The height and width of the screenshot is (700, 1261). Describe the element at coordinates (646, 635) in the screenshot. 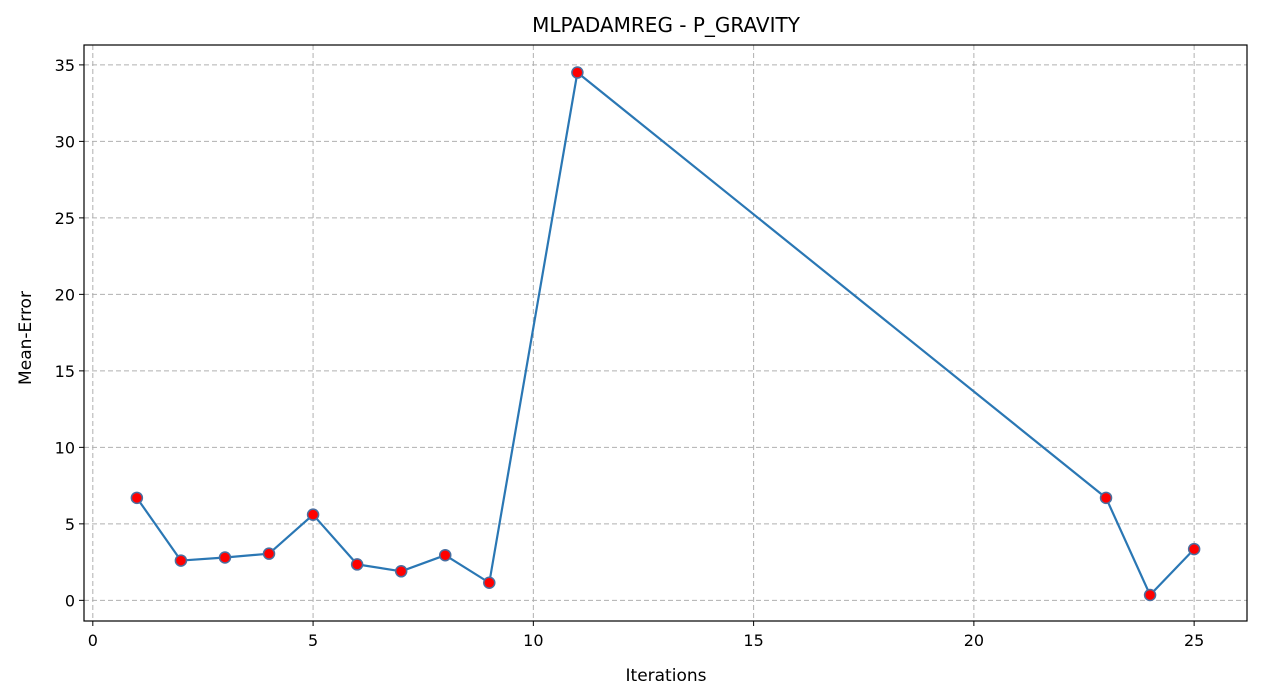

I see `x-axis-ticks: 0 5 10 15 20 25` at that location.